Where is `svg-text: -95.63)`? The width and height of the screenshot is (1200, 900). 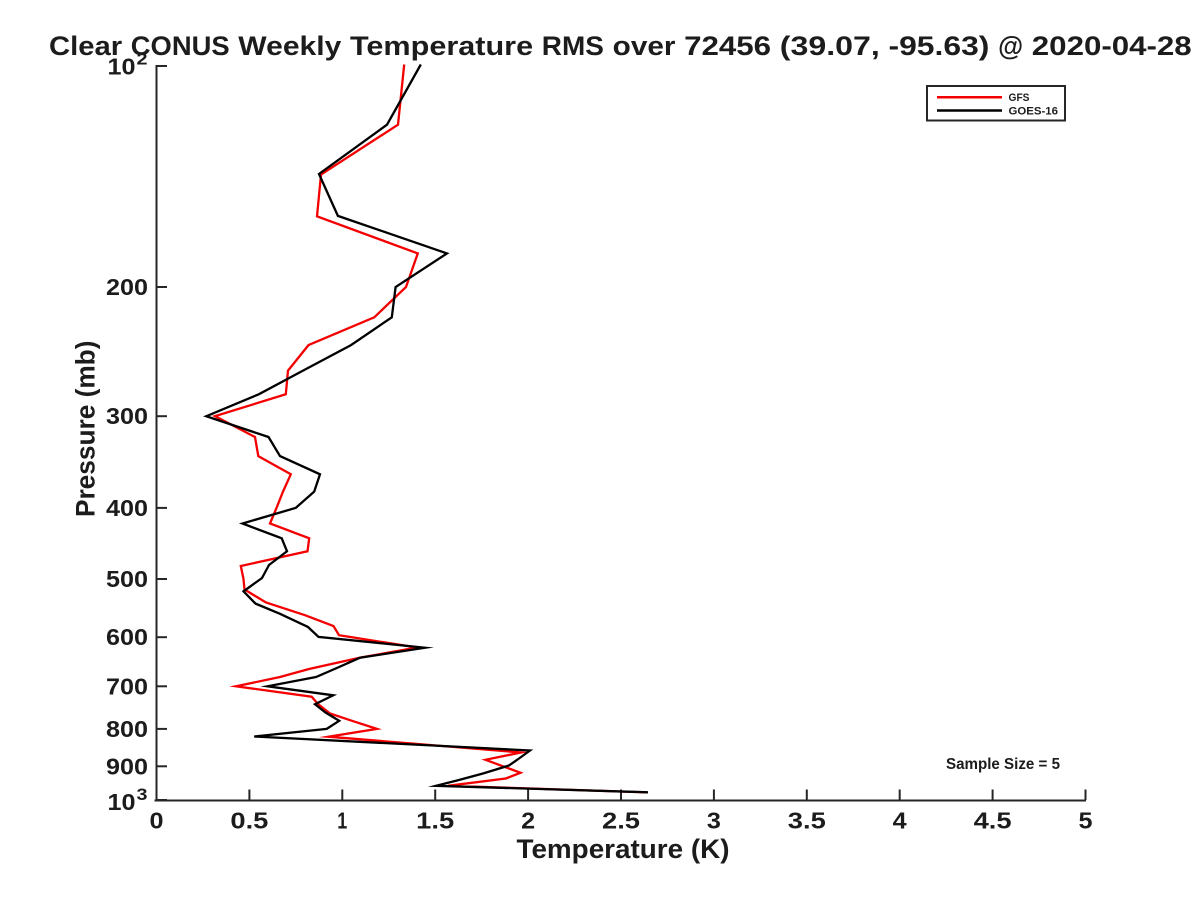
svg-text: -95.63) is located at coordinates (939, 45).